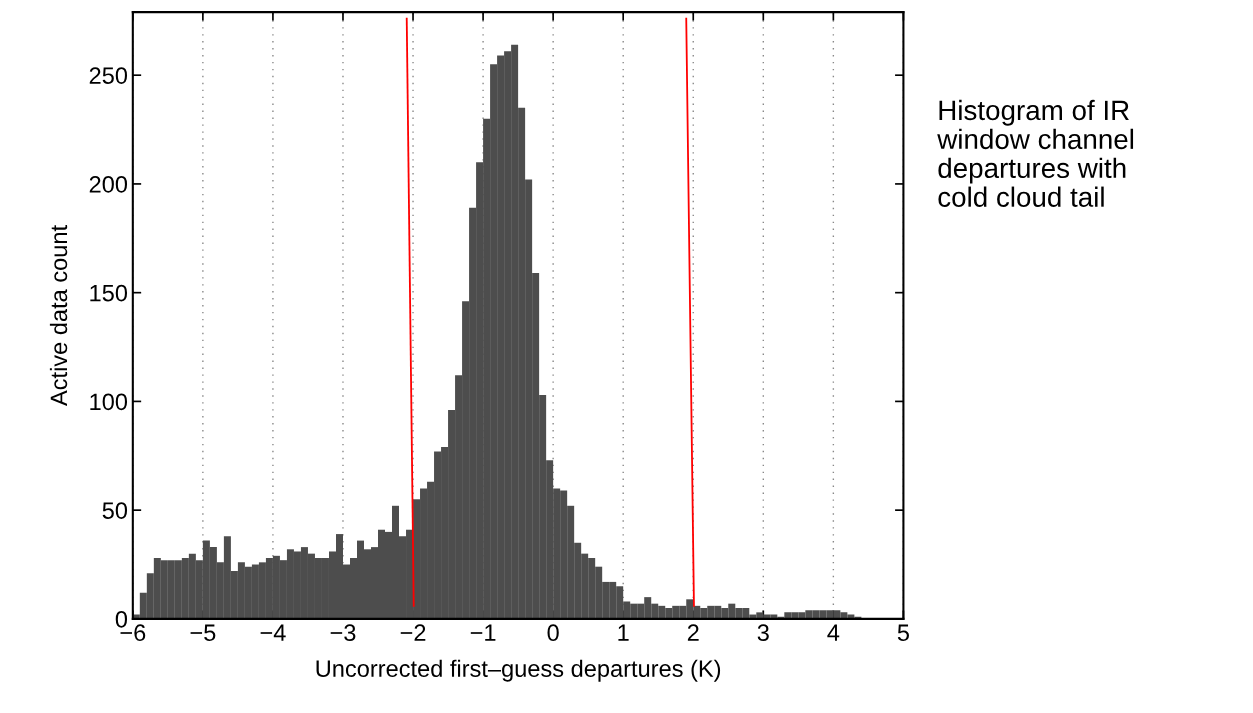  What do you see at coordinates (693, 632) in the screenshot?
I see `x-tick-label: 2` at bounding box center [693, 632].